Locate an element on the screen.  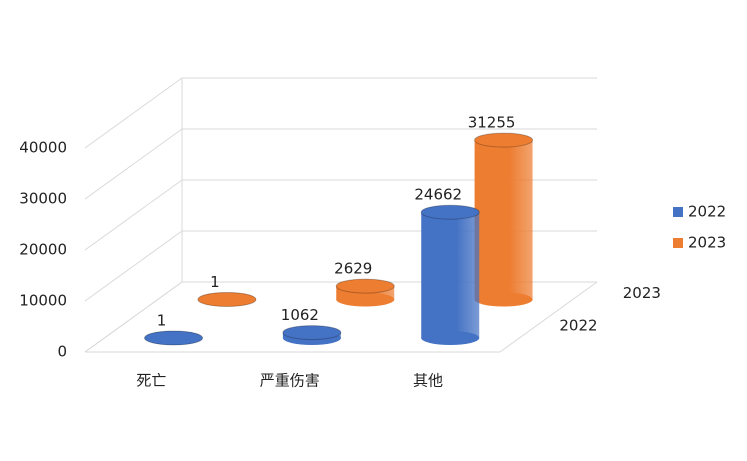
data-label: 24662 is located at coordinates (438, 195).